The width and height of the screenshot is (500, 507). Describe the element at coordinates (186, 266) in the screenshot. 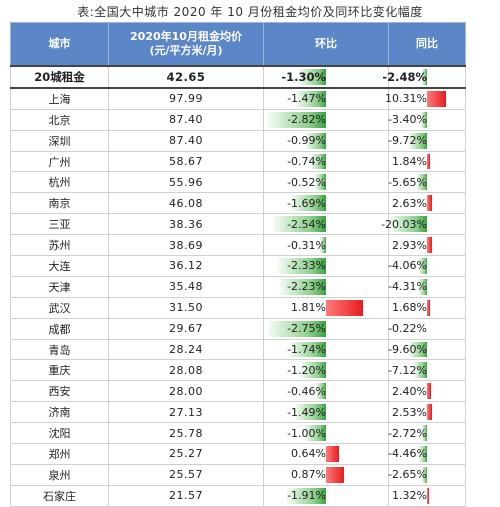

I see `rent-cell: 36.12` at that location.